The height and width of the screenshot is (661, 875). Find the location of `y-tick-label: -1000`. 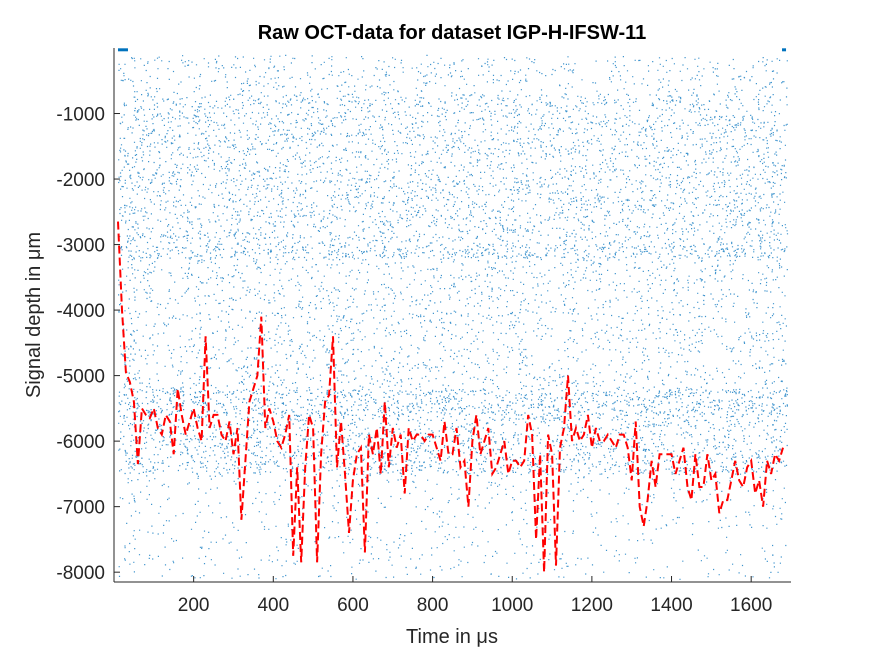

y-tick-label: -1000 is located at coordinates (80, 115).